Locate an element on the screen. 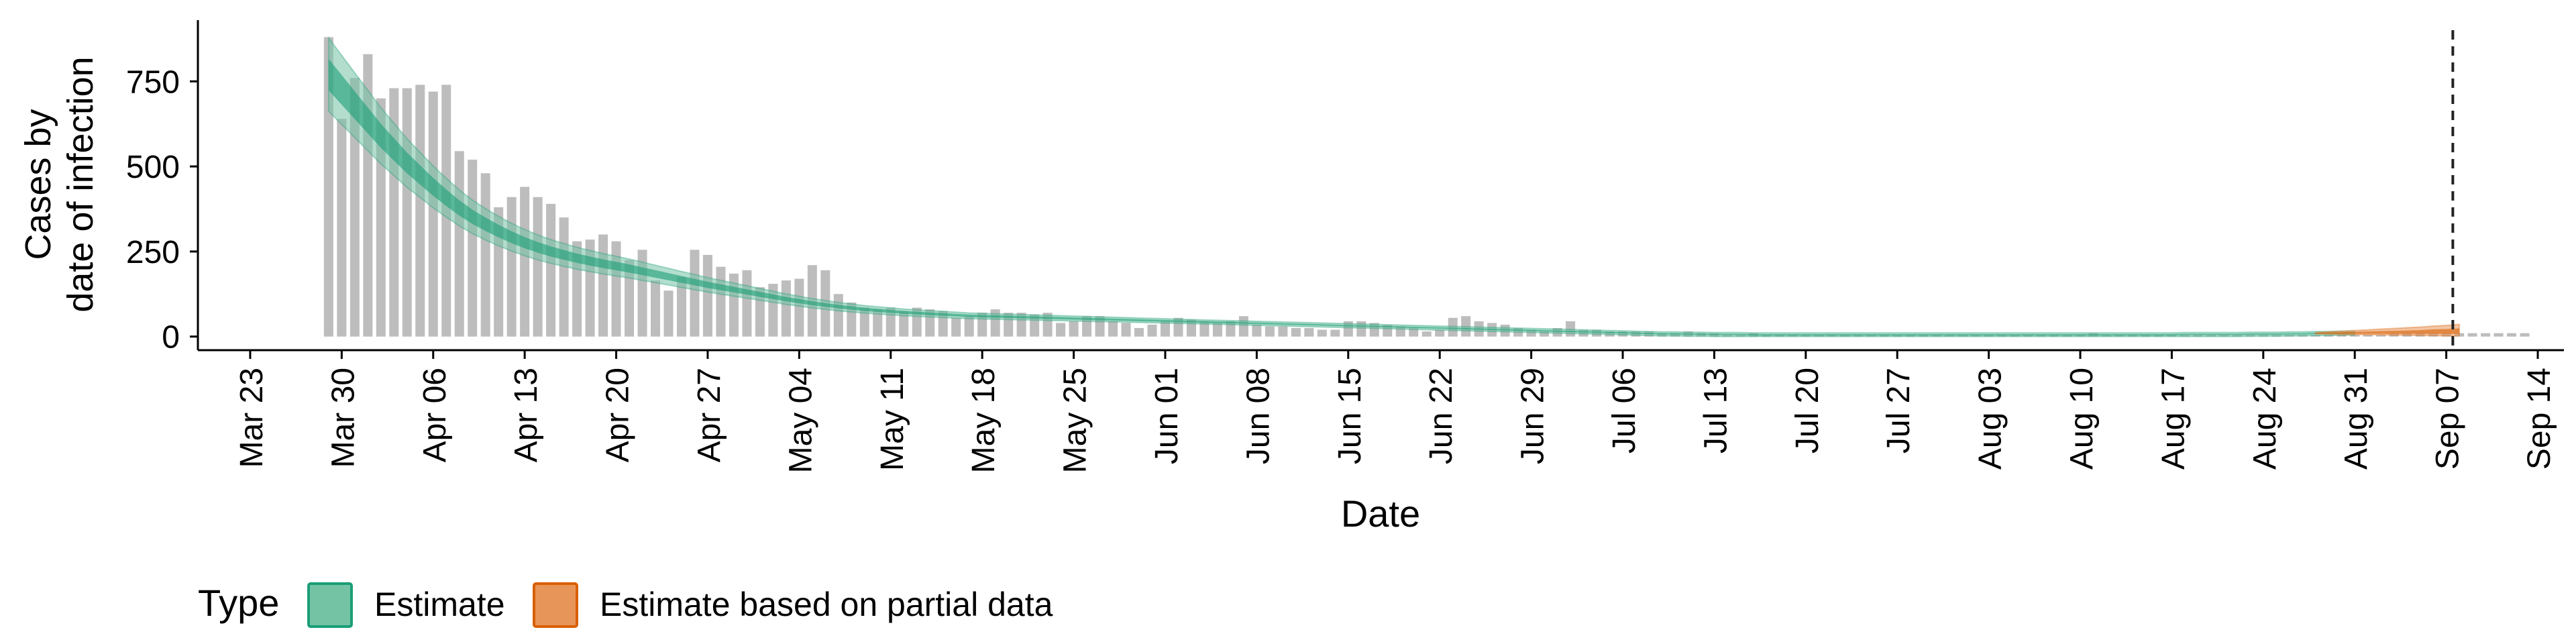  legend-label-partial: Estimate based on partial data is located at coordinates (826, 604).